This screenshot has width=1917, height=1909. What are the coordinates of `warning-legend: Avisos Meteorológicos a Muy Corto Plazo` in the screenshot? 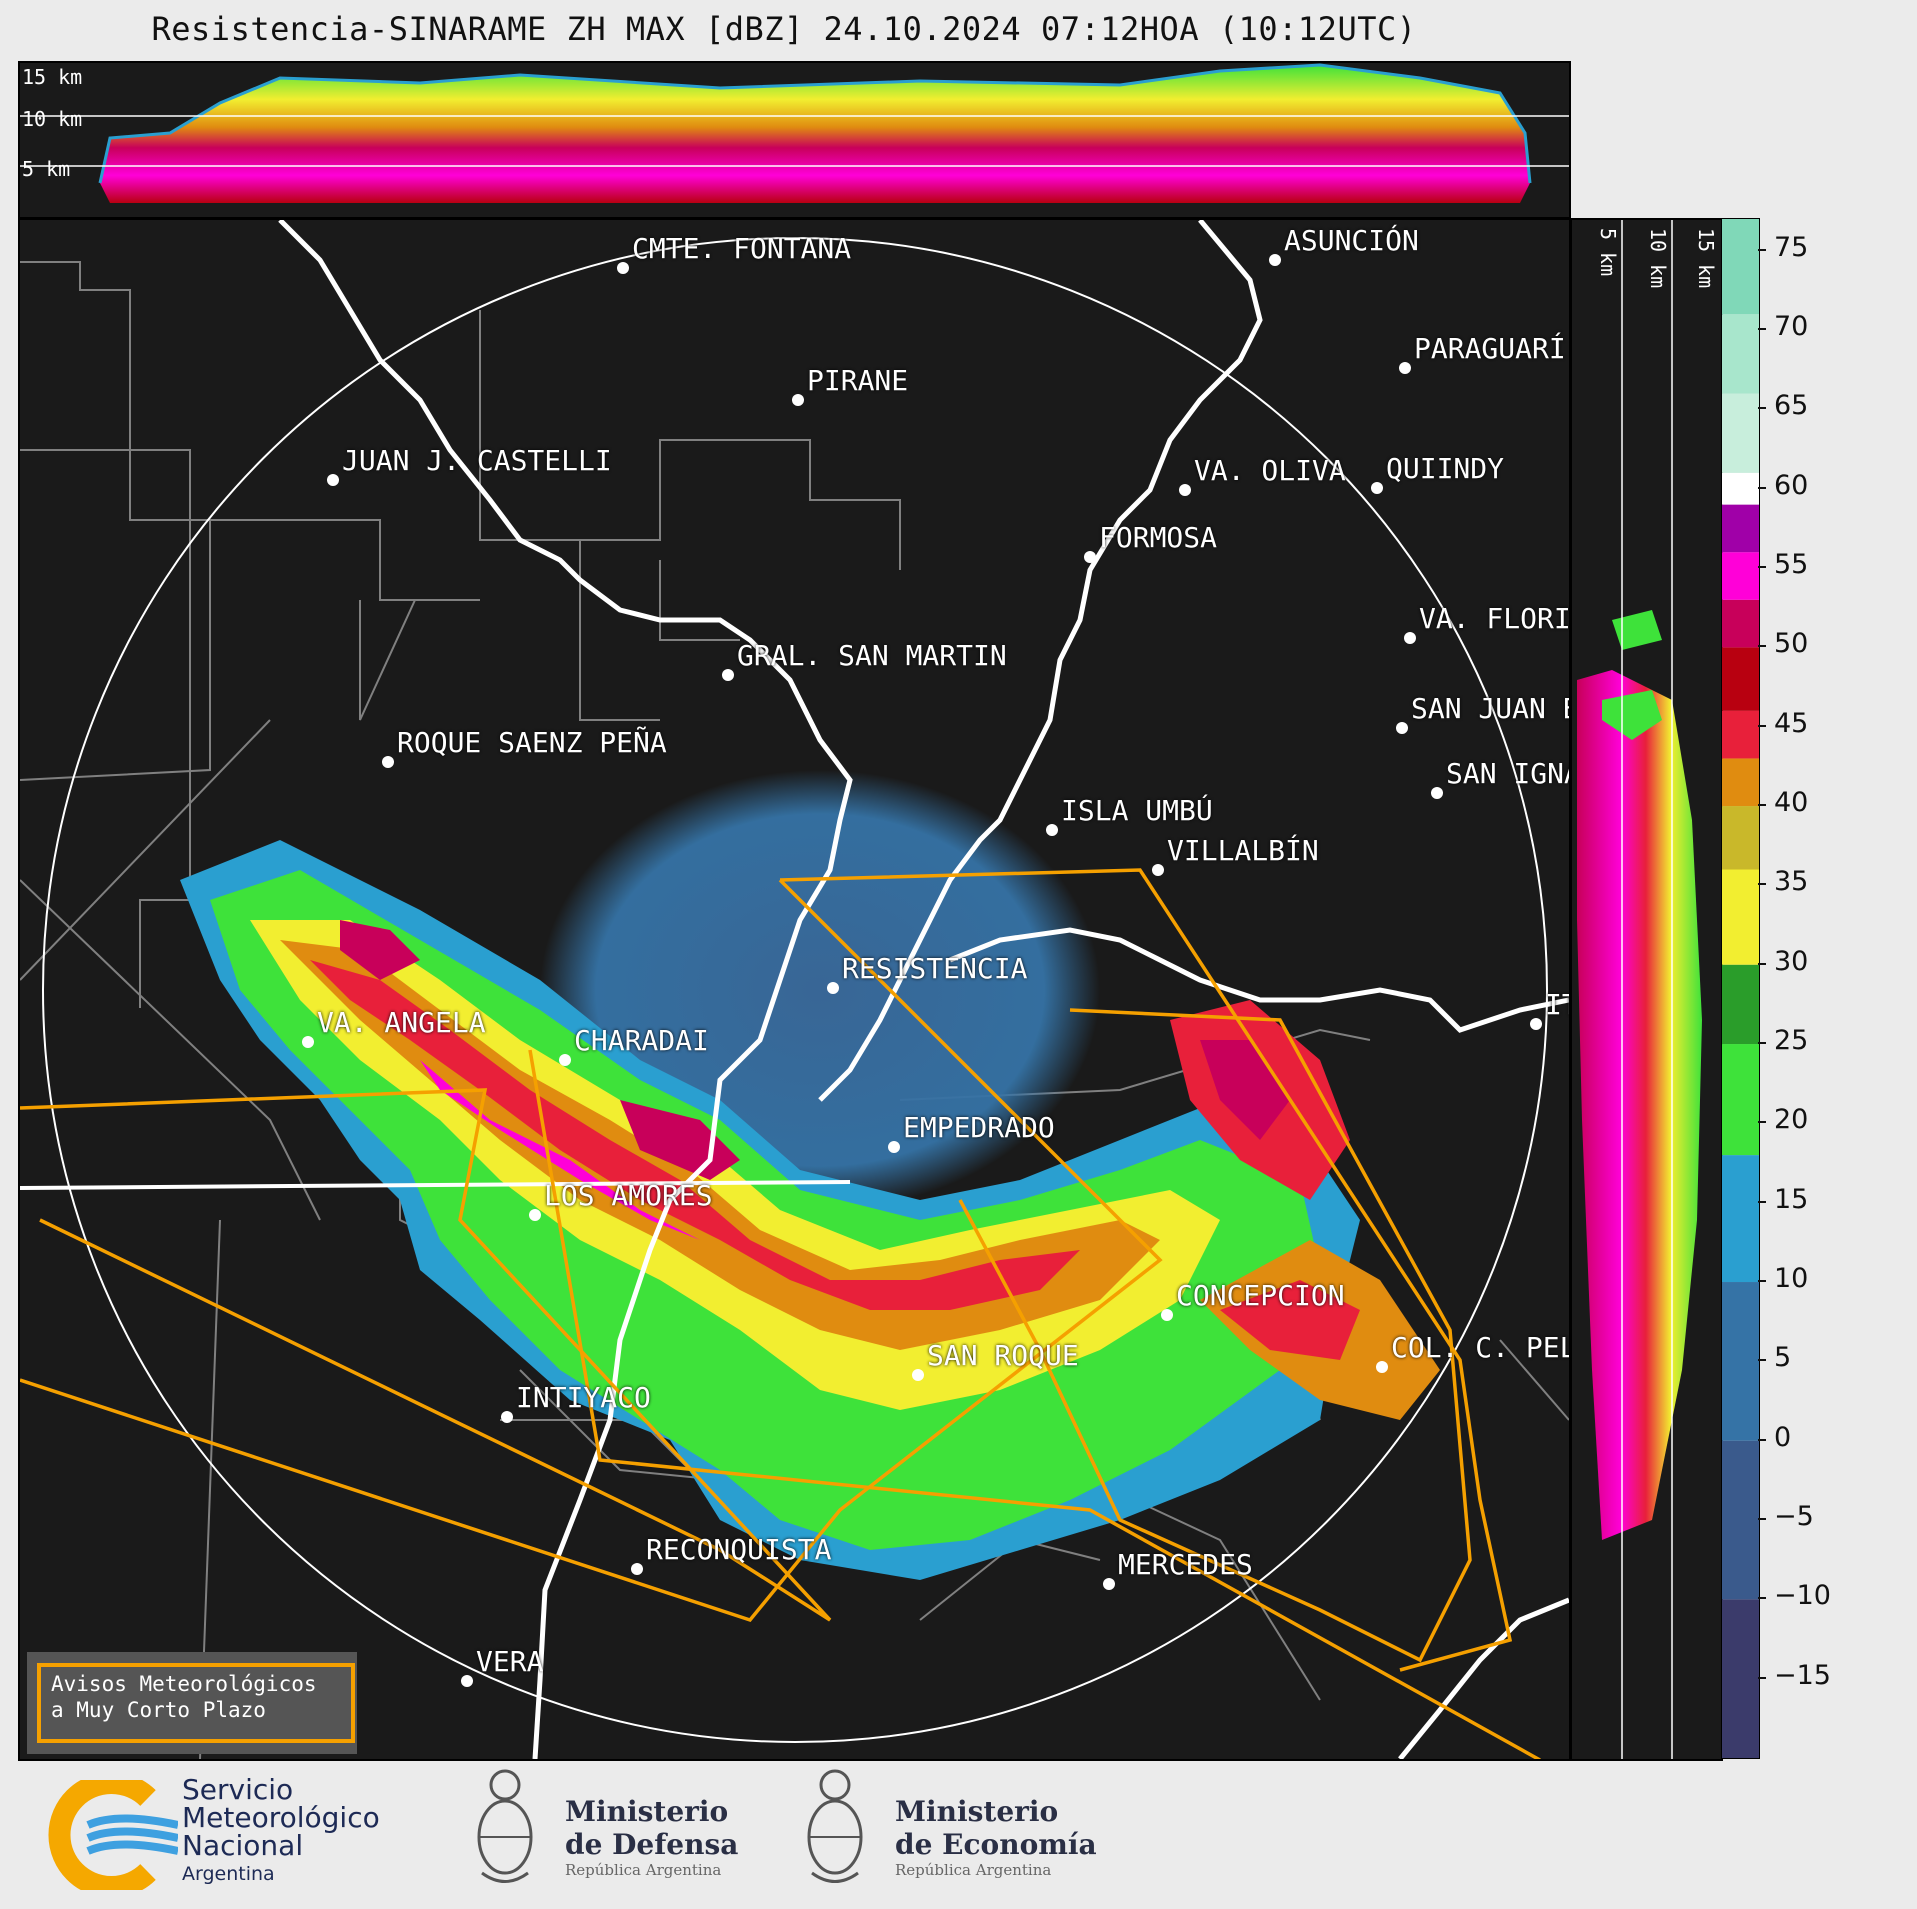 It's located at (192, 1703).